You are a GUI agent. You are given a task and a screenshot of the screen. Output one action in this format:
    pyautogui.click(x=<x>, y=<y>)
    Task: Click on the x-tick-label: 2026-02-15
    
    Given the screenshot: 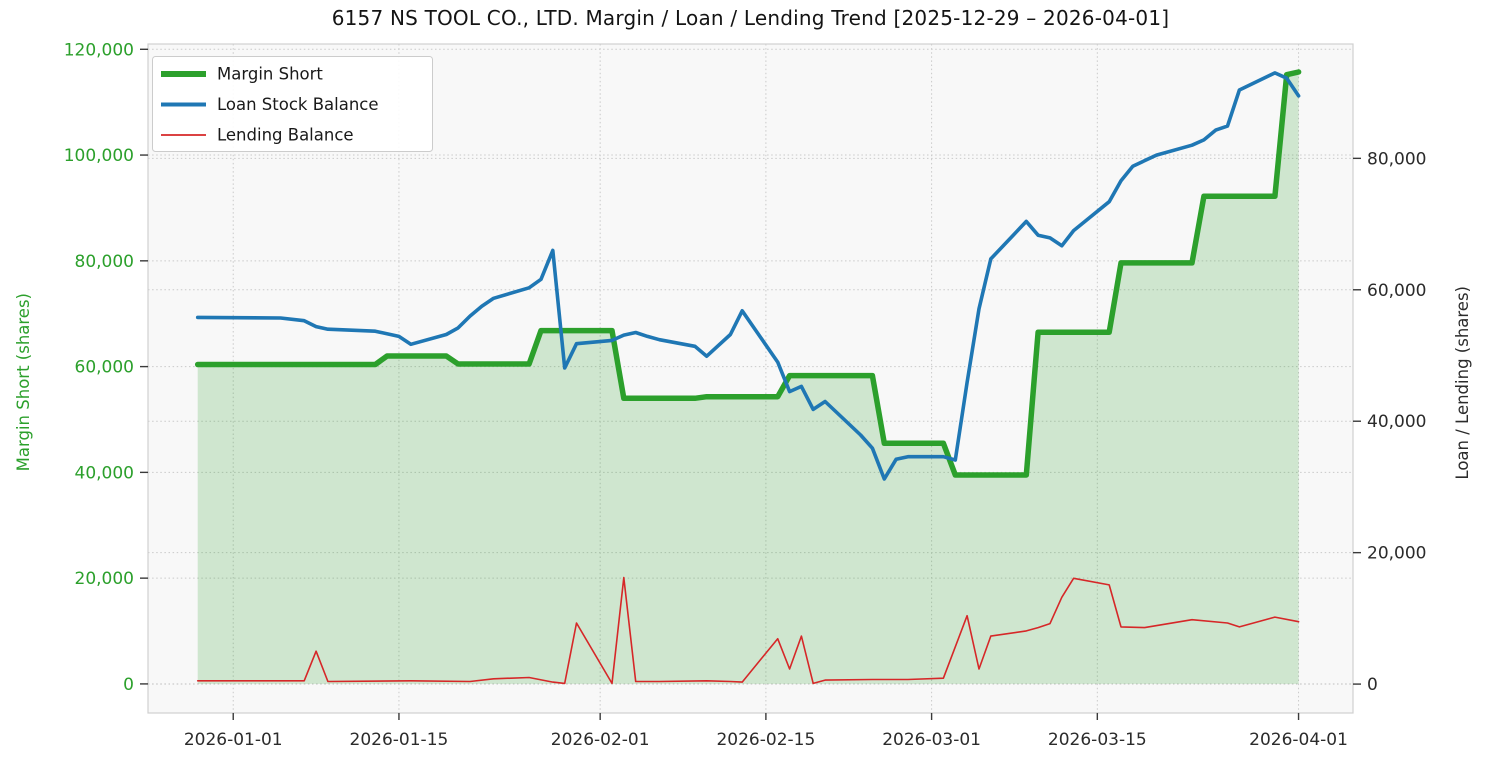 What is the action you would take?
    pyautogui.click(x=765, y=740)
    